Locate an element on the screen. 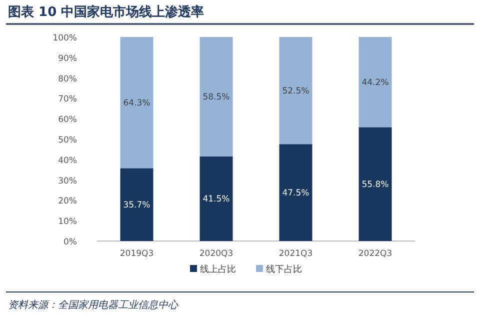 This screenshot has width=480, height=320. legend-label: 线下占比 is located at coordinates (284, 269).